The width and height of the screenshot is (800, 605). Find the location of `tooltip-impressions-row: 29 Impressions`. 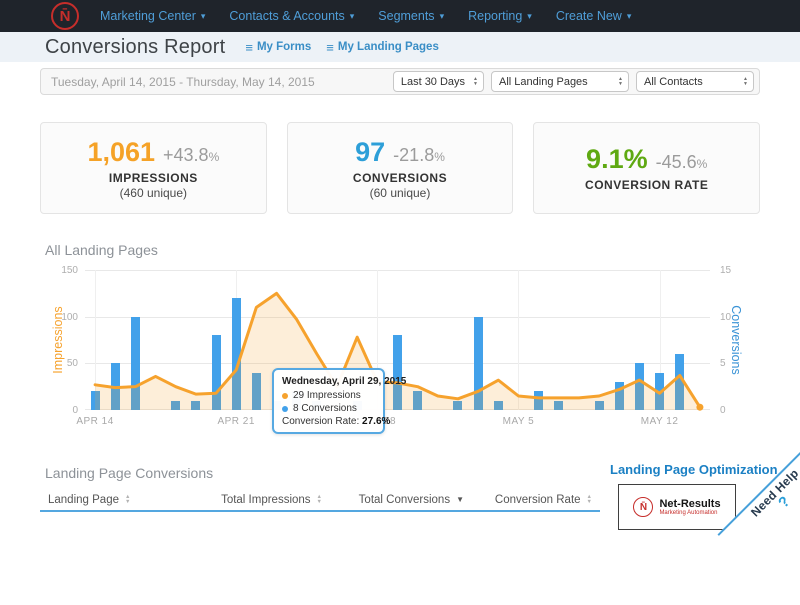

tooltip-impressions-row: 29 Impressions is located at coordinates (328, 395).